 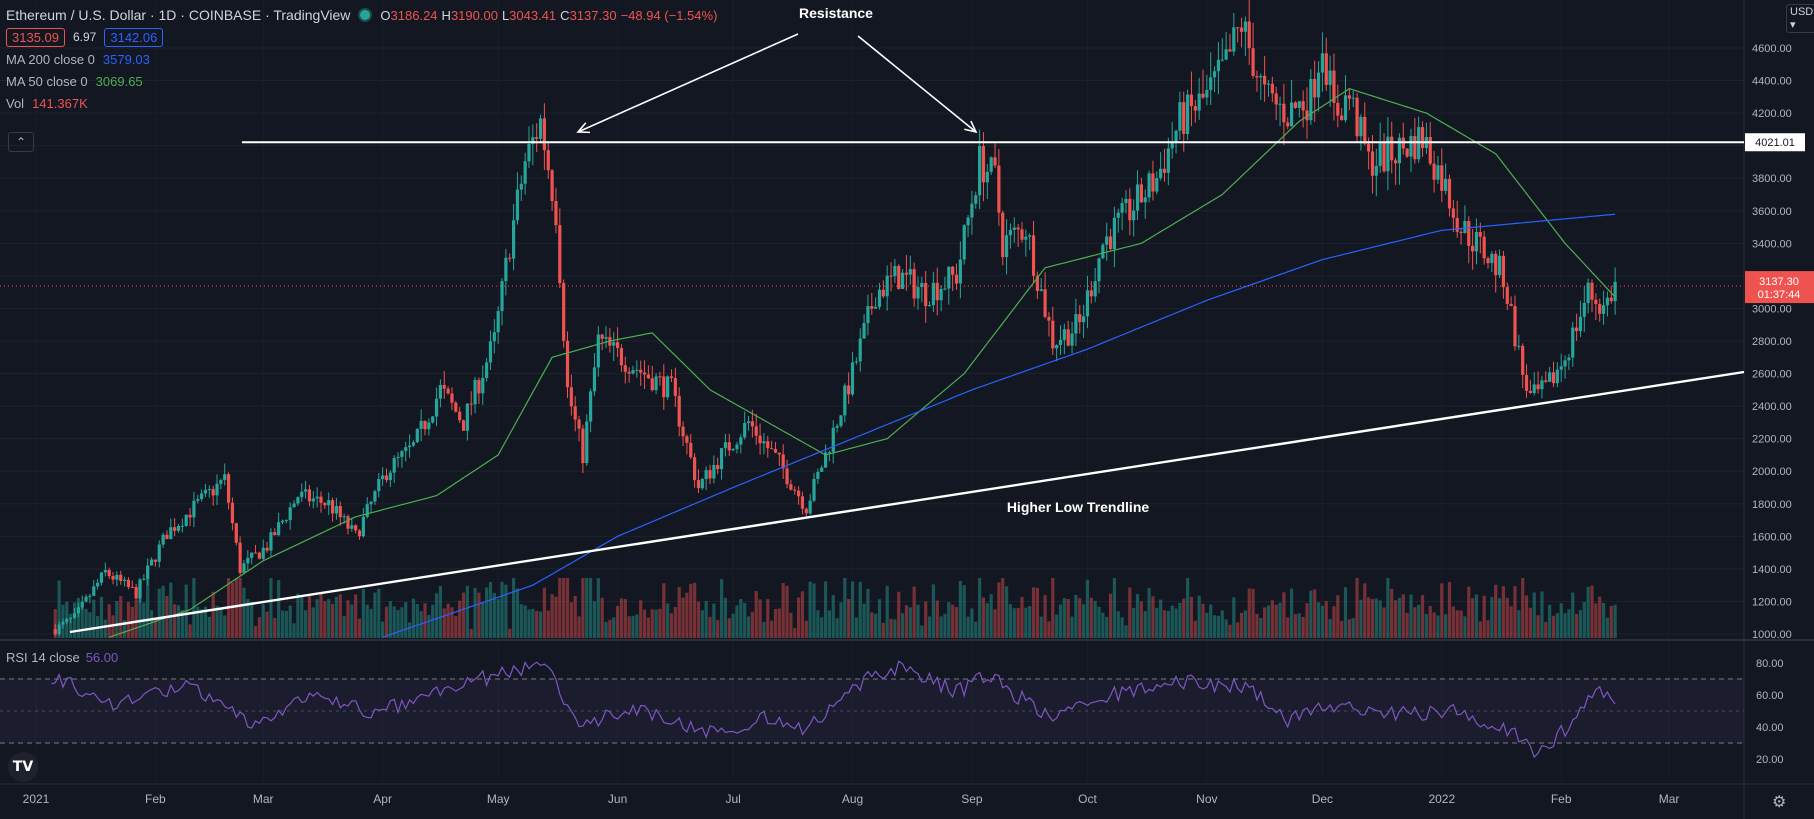 What do you see at coordinates (835, 608) in the screenshot?
I see `volume-bars` at bounding box center [835, 608].